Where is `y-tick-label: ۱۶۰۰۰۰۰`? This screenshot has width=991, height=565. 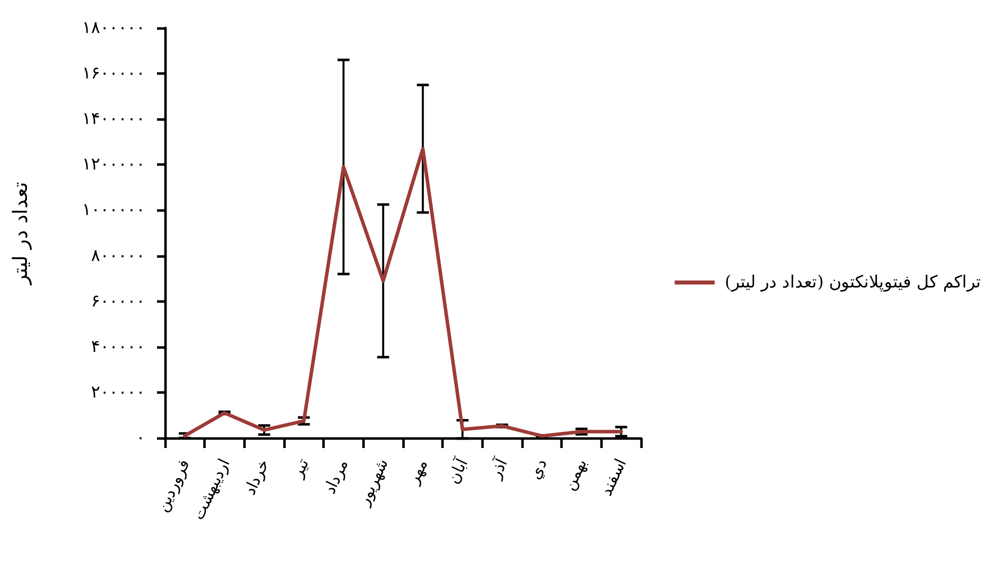
y-tick-label: ۱۶۰۰۰۰۰ is located at coordinates (113, 74).